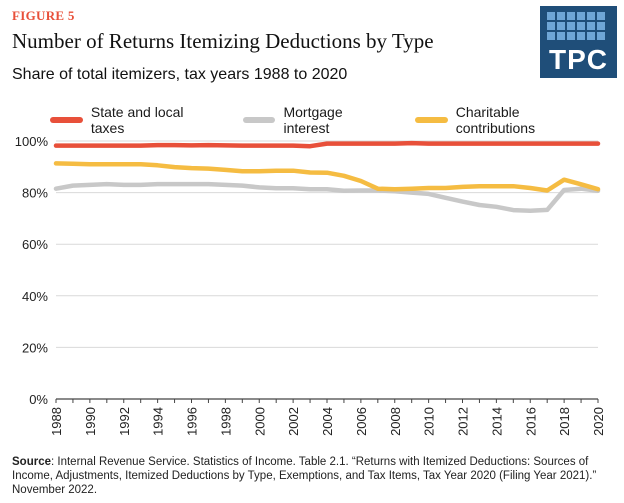 The width and height of the screenshot is (624, 503). I want to click on x-tick-label: 2010, so click(429, 421).